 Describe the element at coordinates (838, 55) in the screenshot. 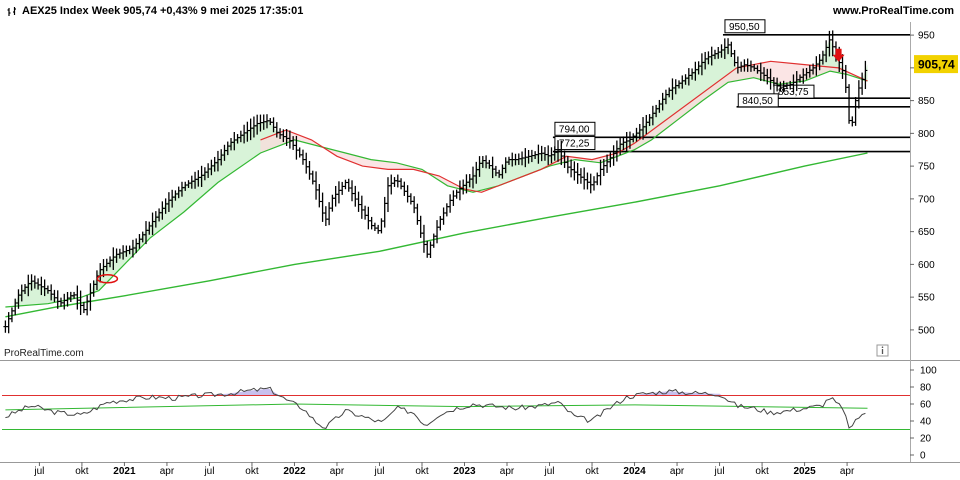

I see `down-arrow-marker` at that location.